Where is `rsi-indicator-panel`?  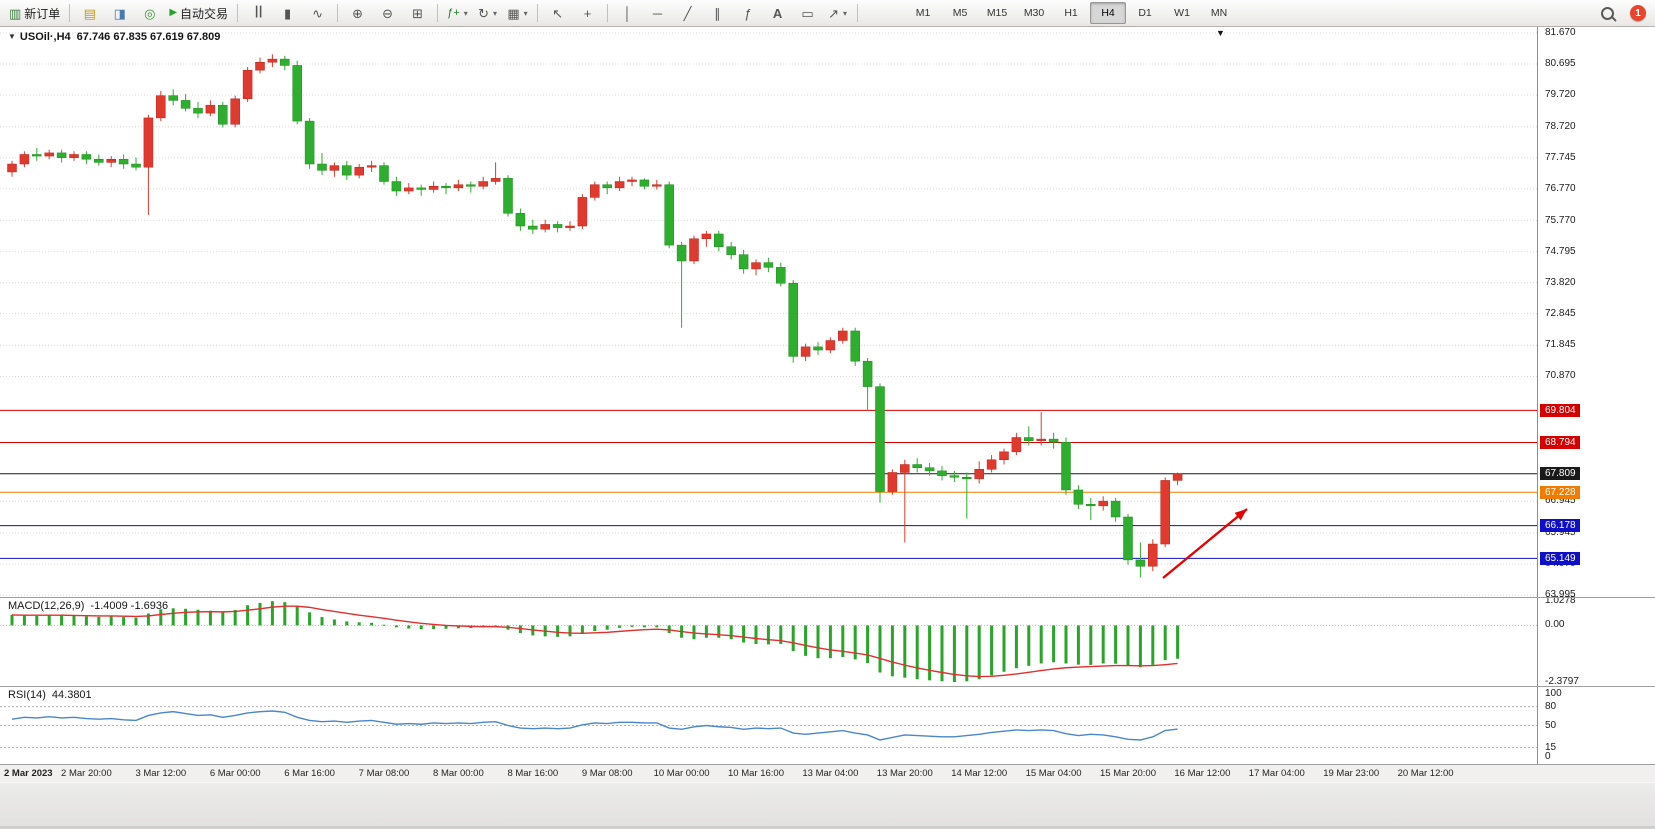 rsi-indicator-panel is located at coordinates (768, 725).